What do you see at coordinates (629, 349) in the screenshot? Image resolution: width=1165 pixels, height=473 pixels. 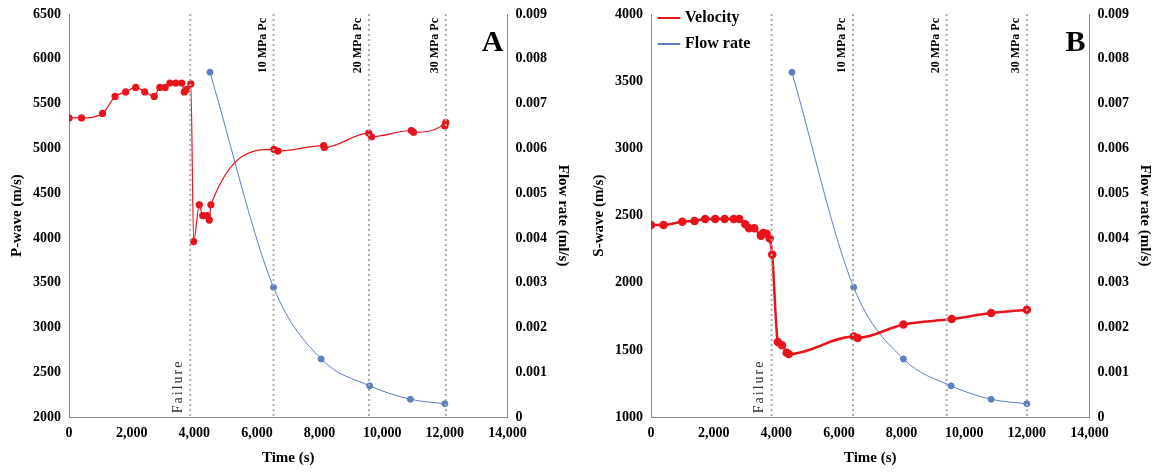 I see `y-tick-label: 1500` at bounding box center [629, 349].